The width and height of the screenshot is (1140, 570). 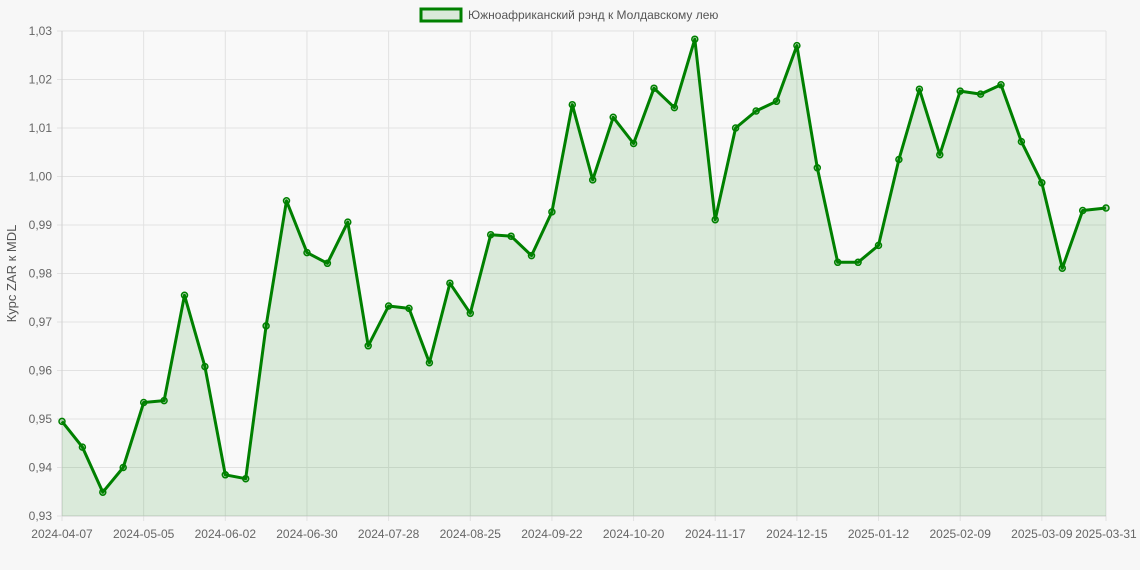 What do you see at coordinates (1106, 534) in the screenshot?
I see `x-tick-label: 2025-03-31` at bounding box center [1106, 534].